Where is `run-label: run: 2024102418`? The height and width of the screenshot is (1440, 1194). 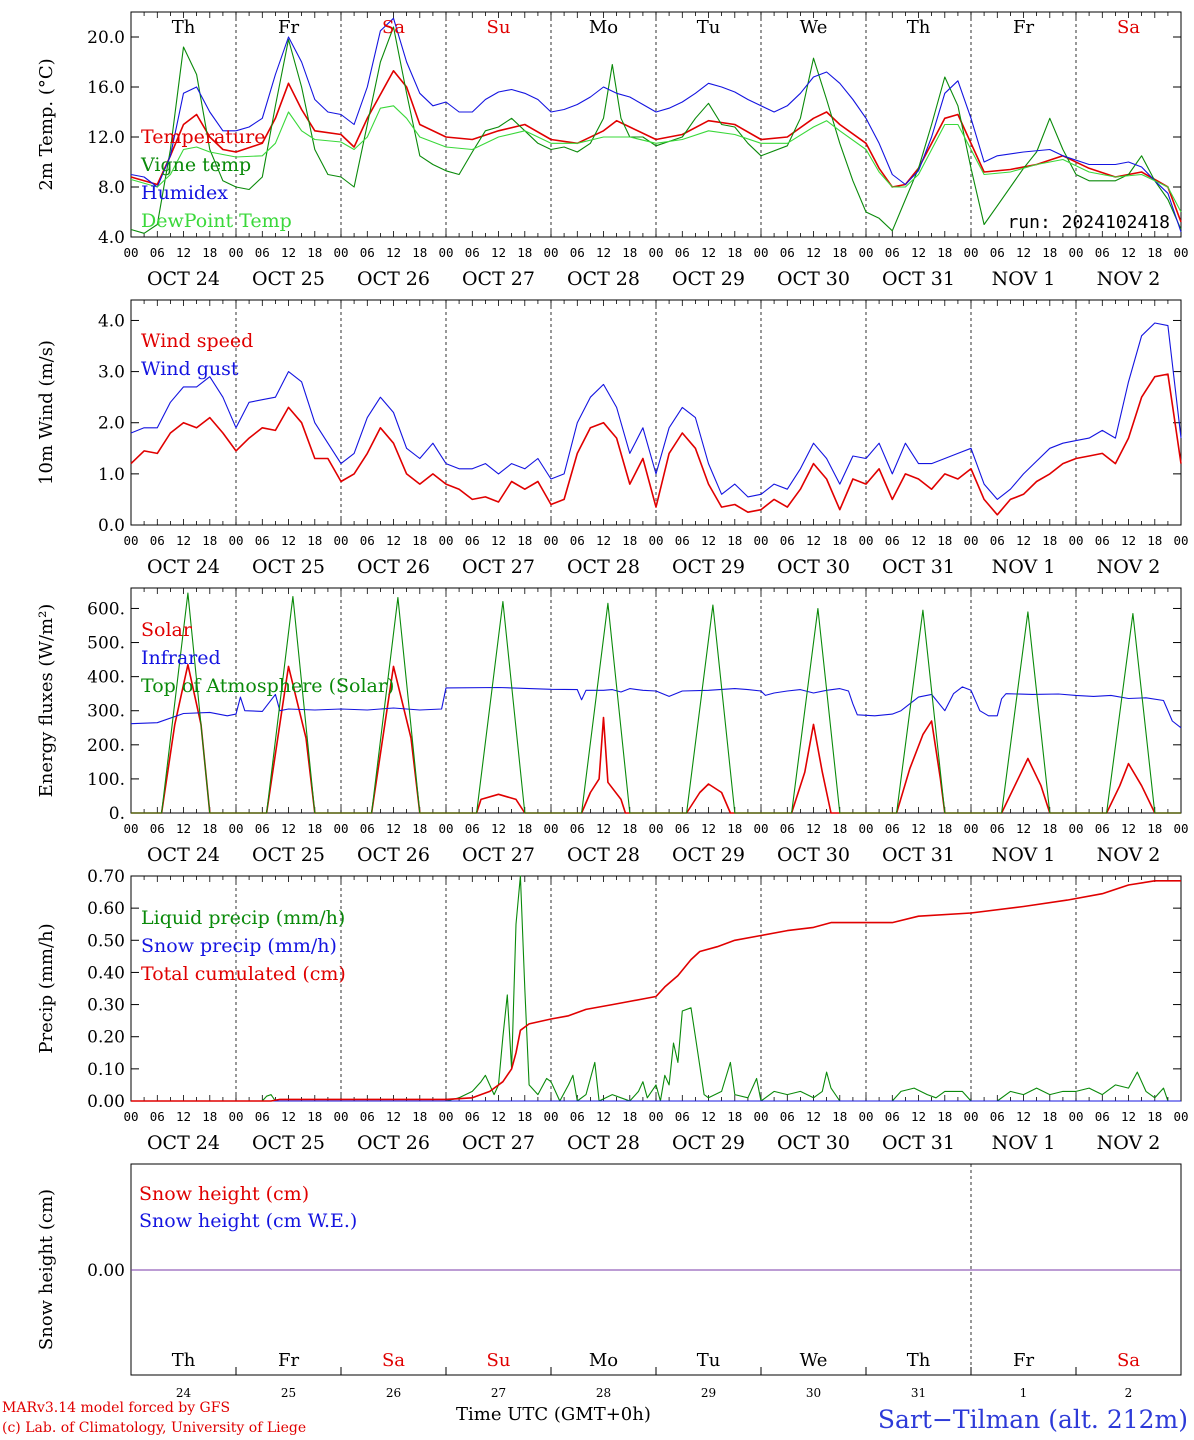
run-label: run: 2024102418 is located at coordinates (1088, 222).